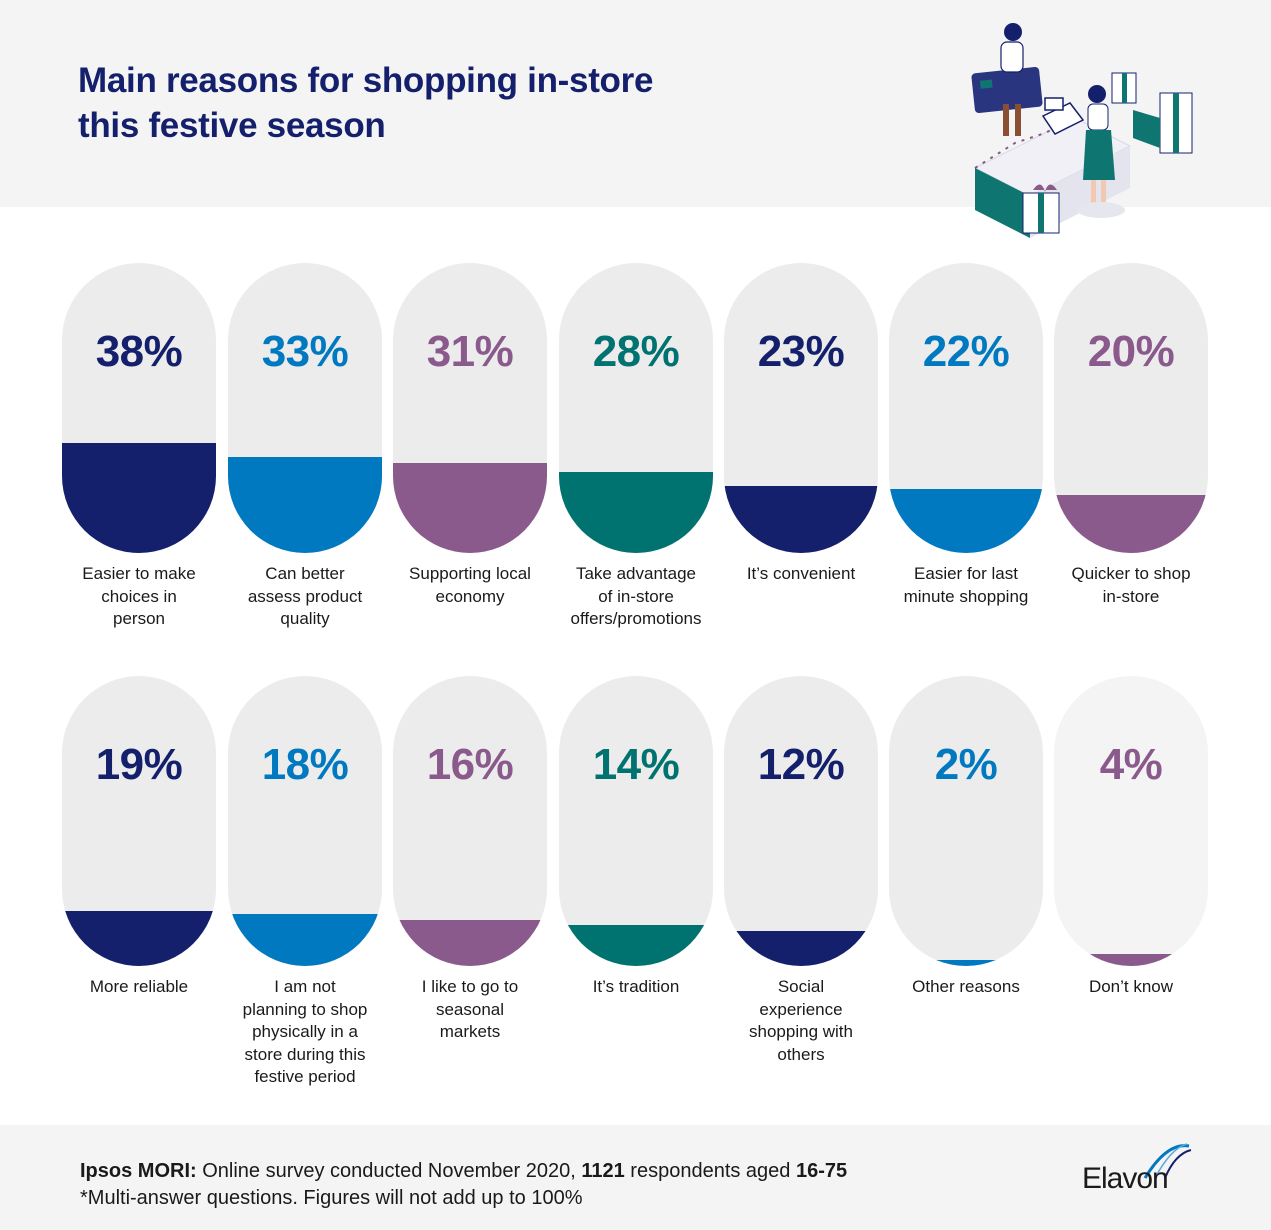 Image resolution: width=1271 pixels, height=1230 pixels. Describe the element at coordinates (603, 1171) in the screenshot. I see `respondent-count: 1121` at that location.